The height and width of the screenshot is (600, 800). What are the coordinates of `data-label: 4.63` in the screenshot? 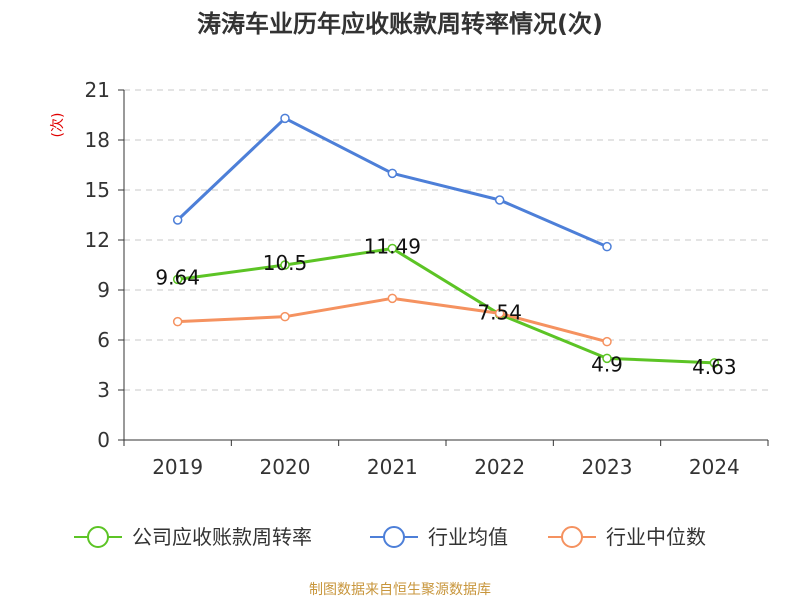 It's located at (714, 367).